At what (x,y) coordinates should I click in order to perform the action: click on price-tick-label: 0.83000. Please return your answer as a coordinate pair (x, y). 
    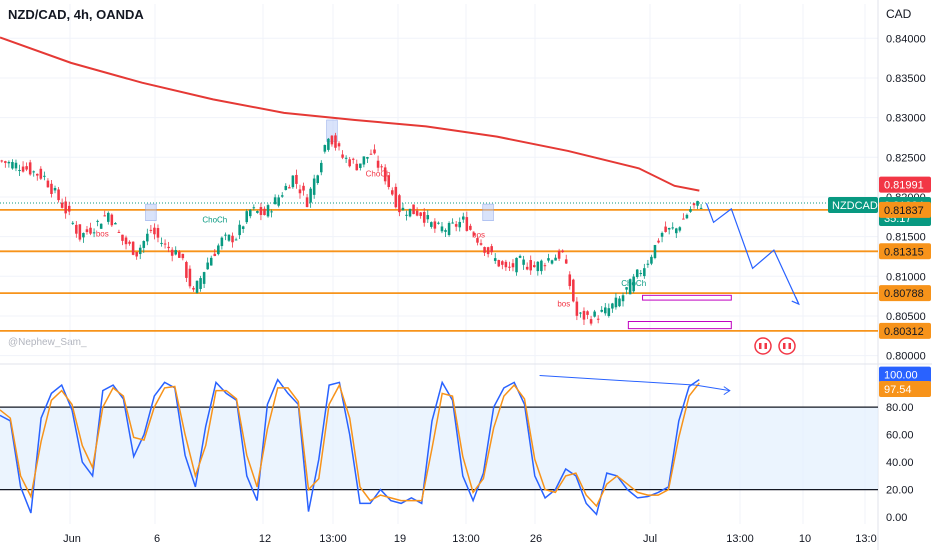
    Looking at the image, I should click on (906, 119).